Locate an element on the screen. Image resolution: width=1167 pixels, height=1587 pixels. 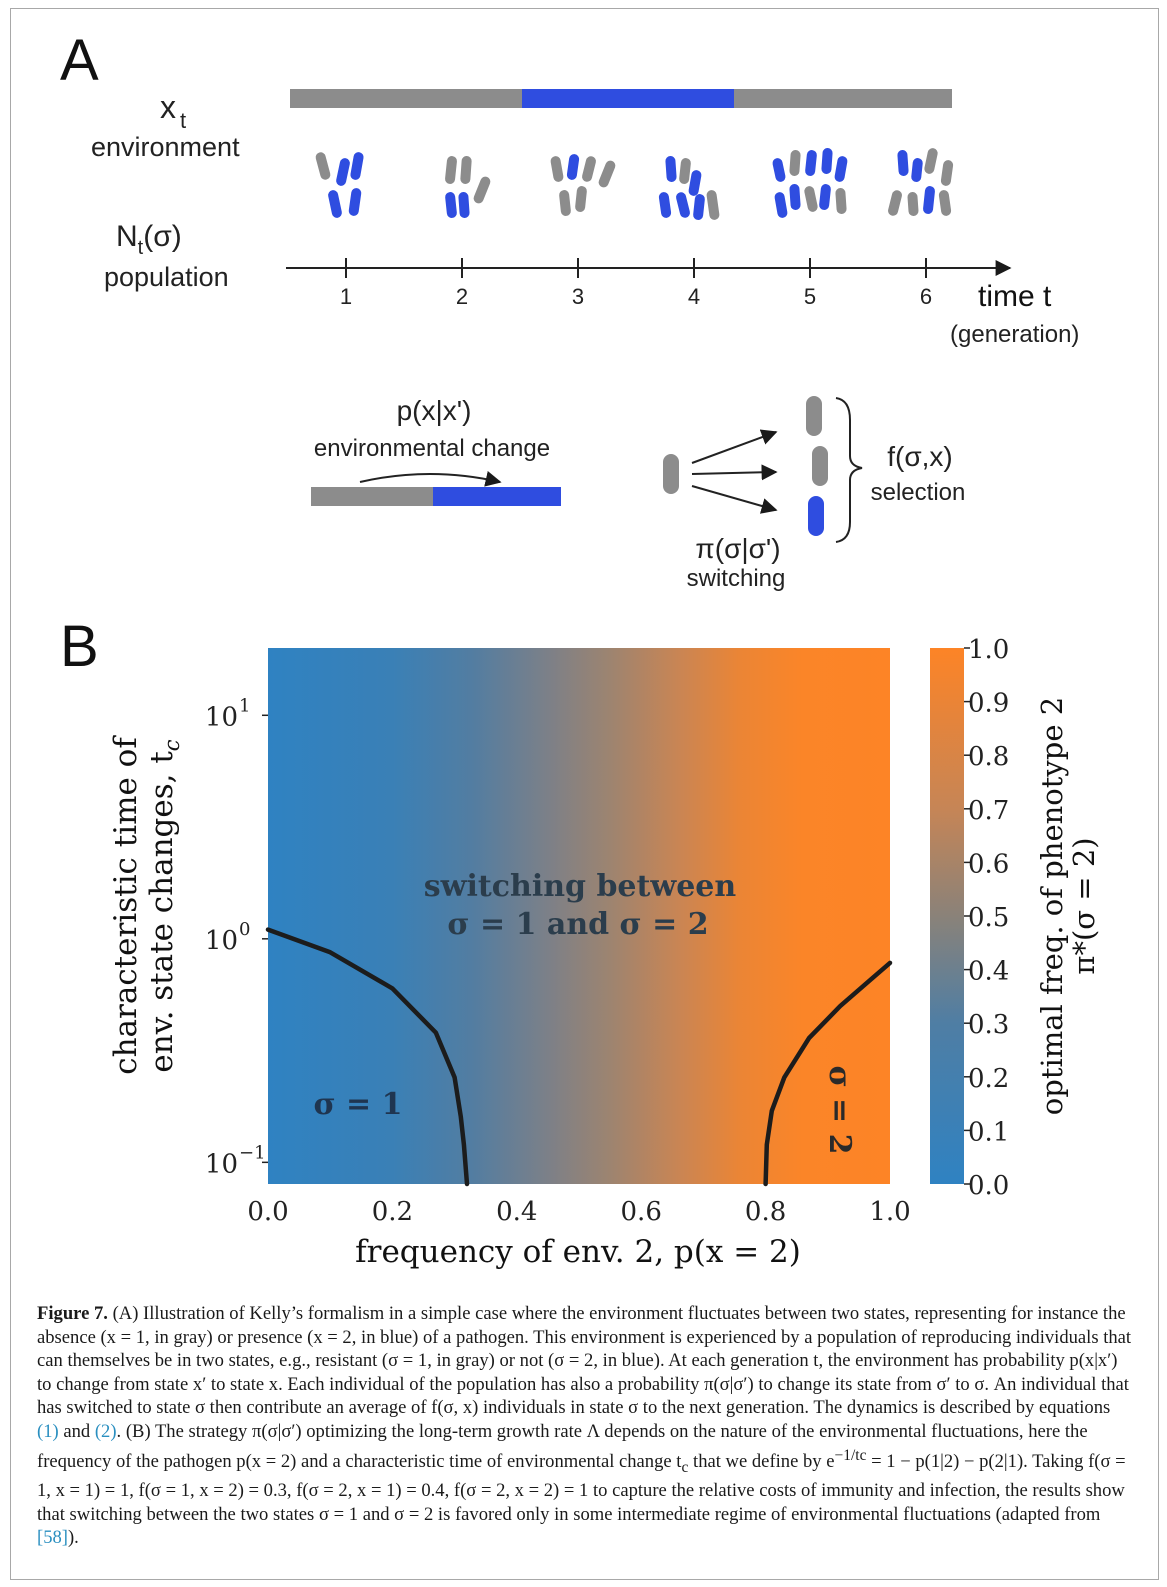
colorbar-label: optimal freq. of phenotype 2 π*(σ = 2) is located at coordinates (1068, 906).